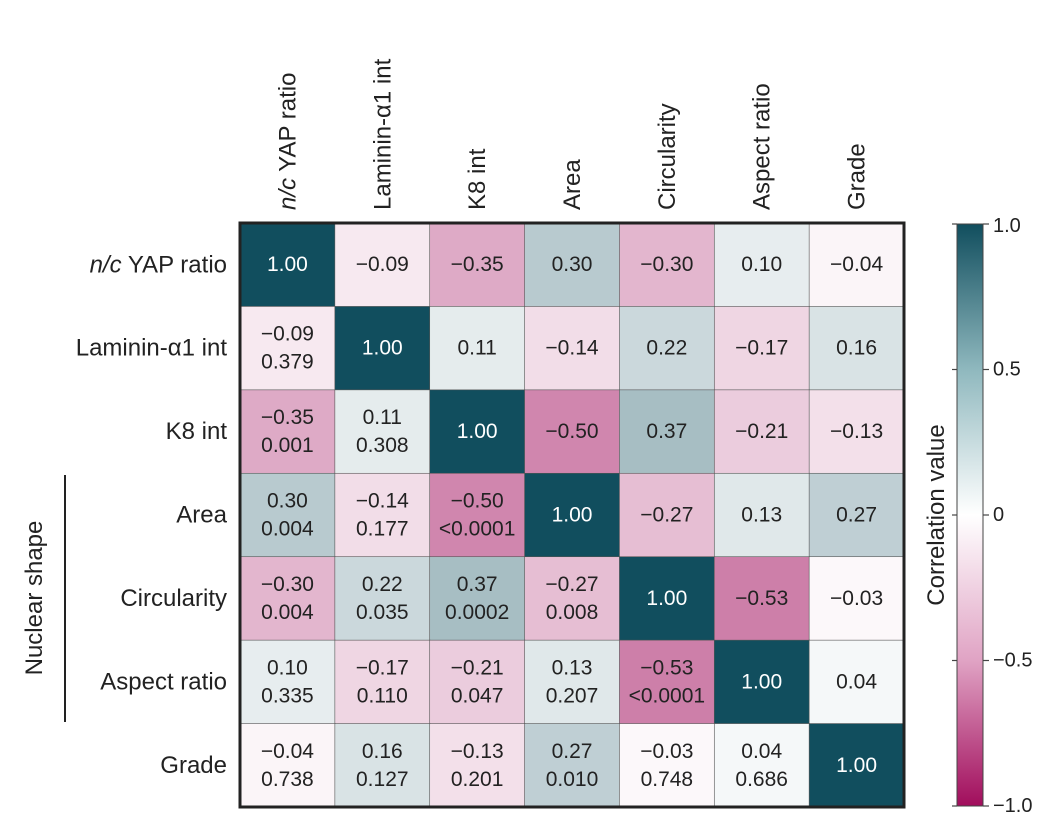 Image resolution: width=1042 pixels, height=815 pixels. I want to click on cell-corr-label-r6-c3: 0.27, so click(572, 751).